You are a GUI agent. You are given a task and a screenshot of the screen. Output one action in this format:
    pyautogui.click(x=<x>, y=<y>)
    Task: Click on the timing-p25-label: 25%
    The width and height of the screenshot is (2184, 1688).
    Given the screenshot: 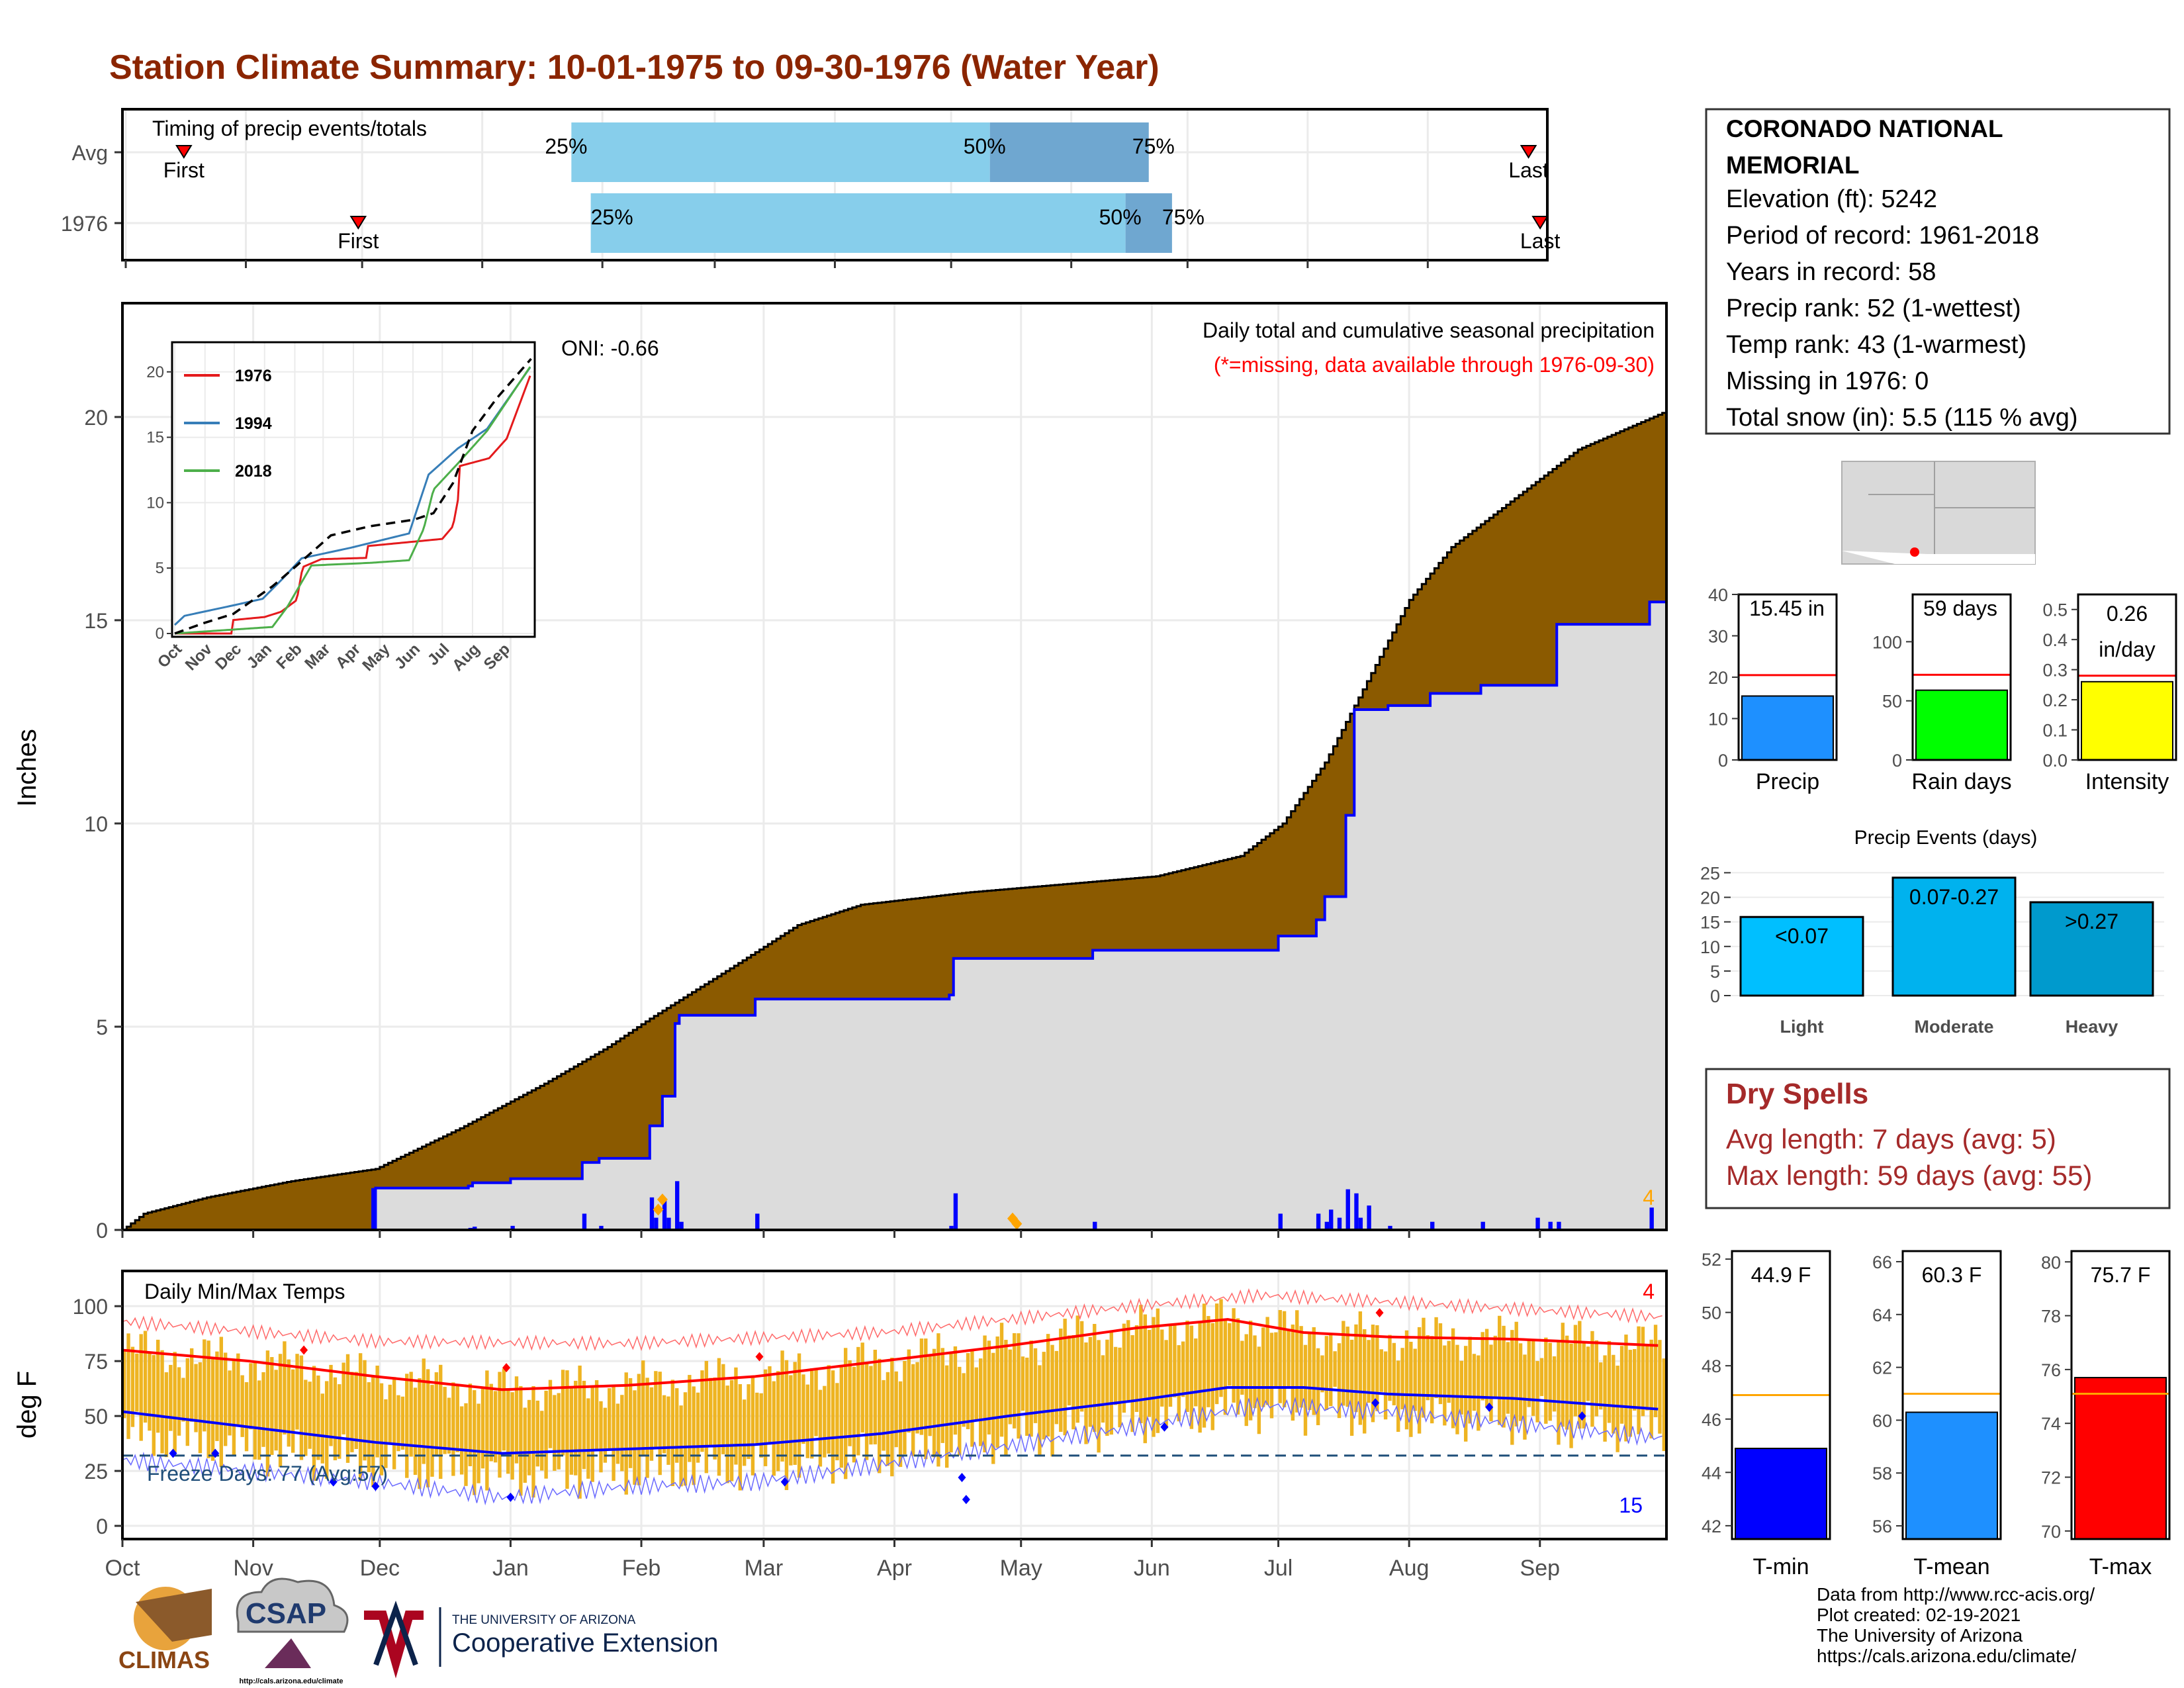 What is the action you would take?
    pyautogui.click(x=566, y=146)
    